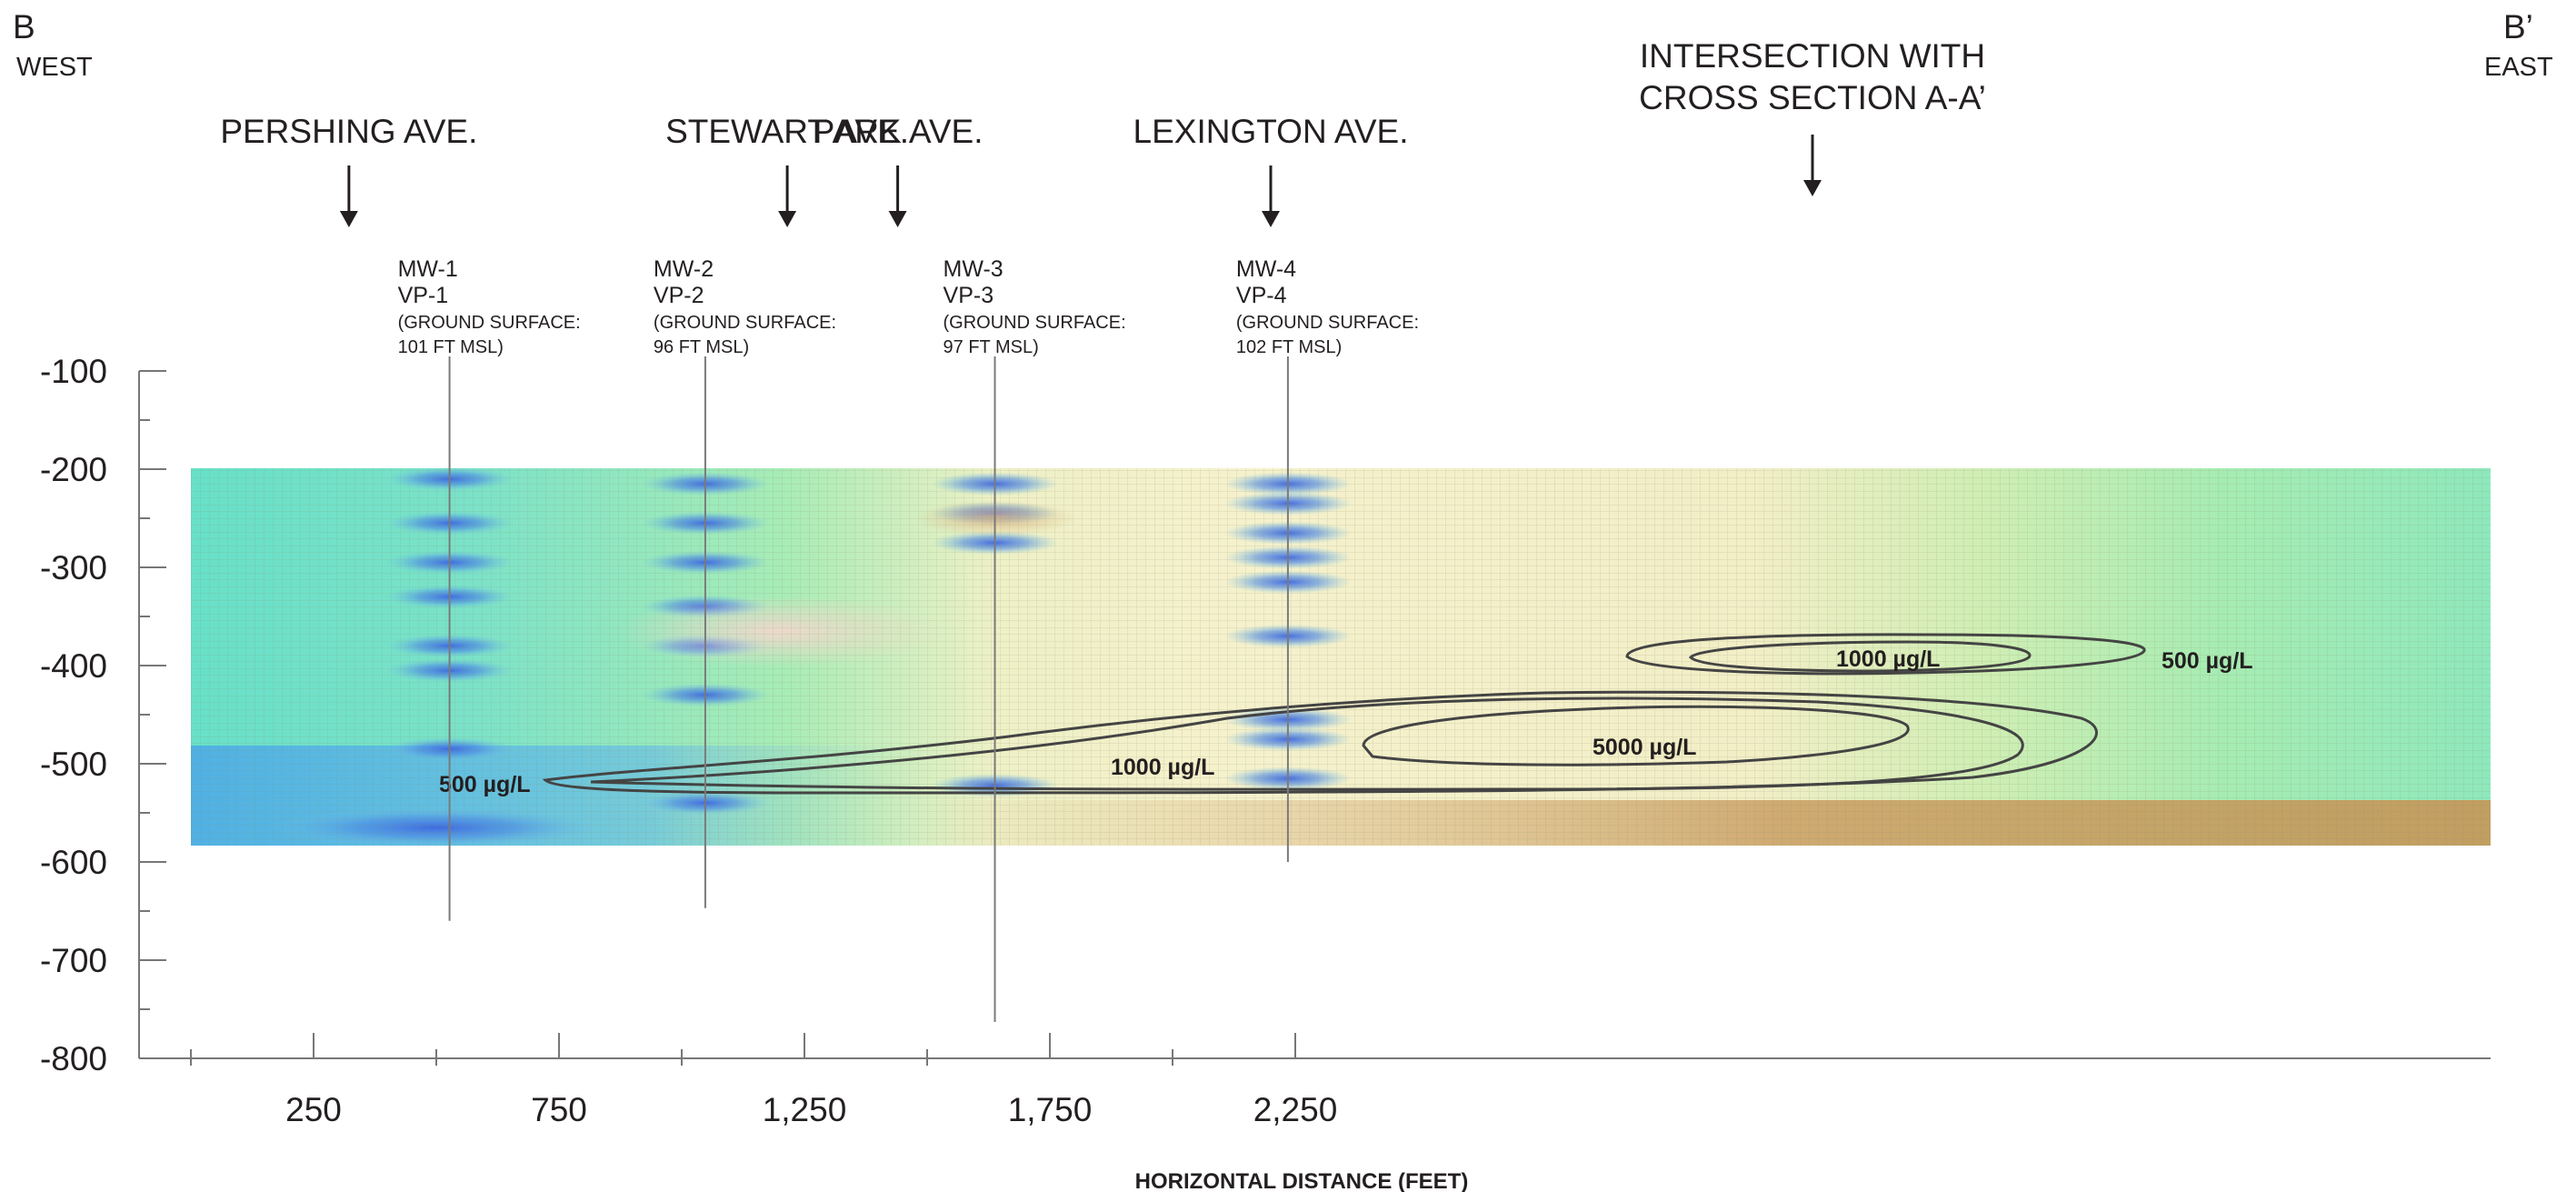 This screenshot has height=1192, width=2576. I want to click on well-column: MW-3VP-3 (GROUND SURFACE: 97 FT MSL), so click(1035, 639).